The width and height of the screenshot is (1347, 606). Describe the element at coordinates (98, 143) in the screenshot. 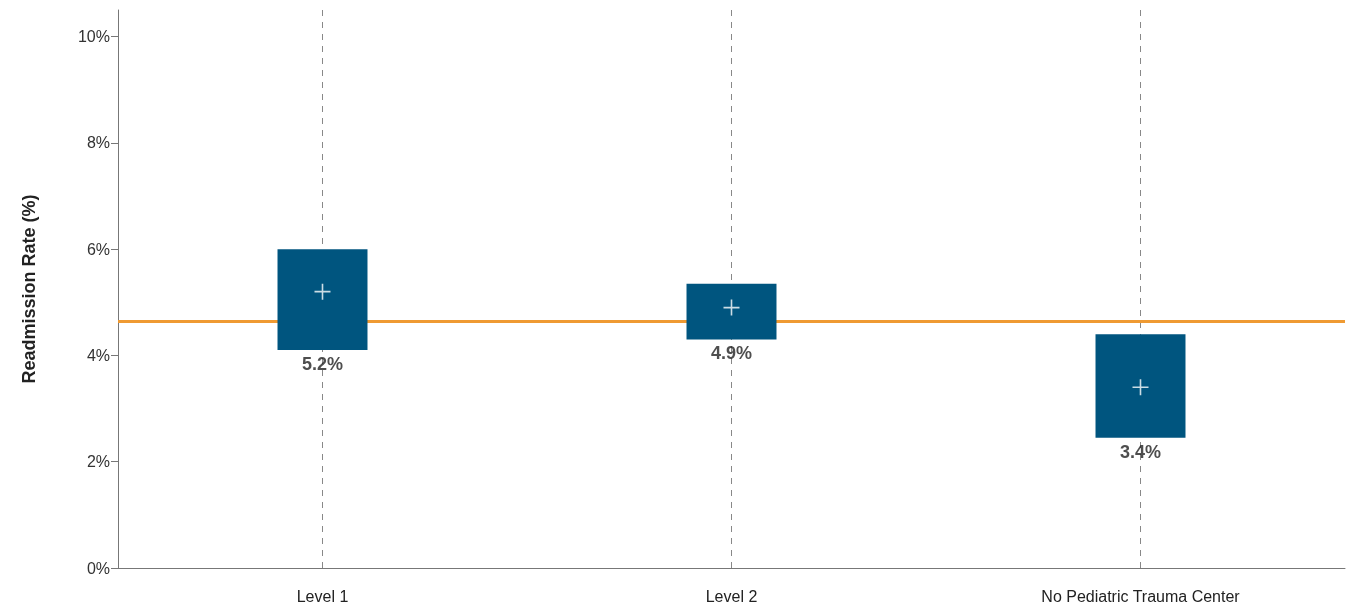

I see `y-tick-label: 8%` at that location.